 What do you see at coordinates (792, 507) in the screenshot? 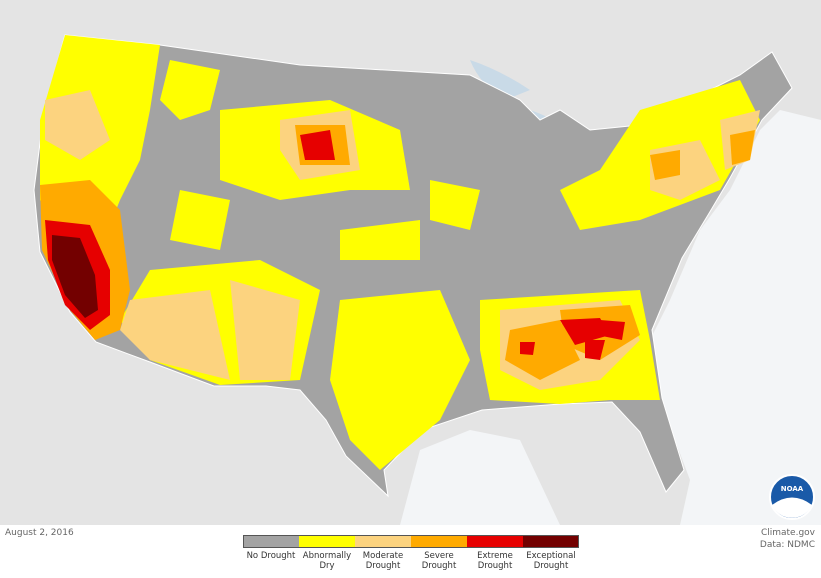
I see `logo-wave` at bounding box center [792, 507].